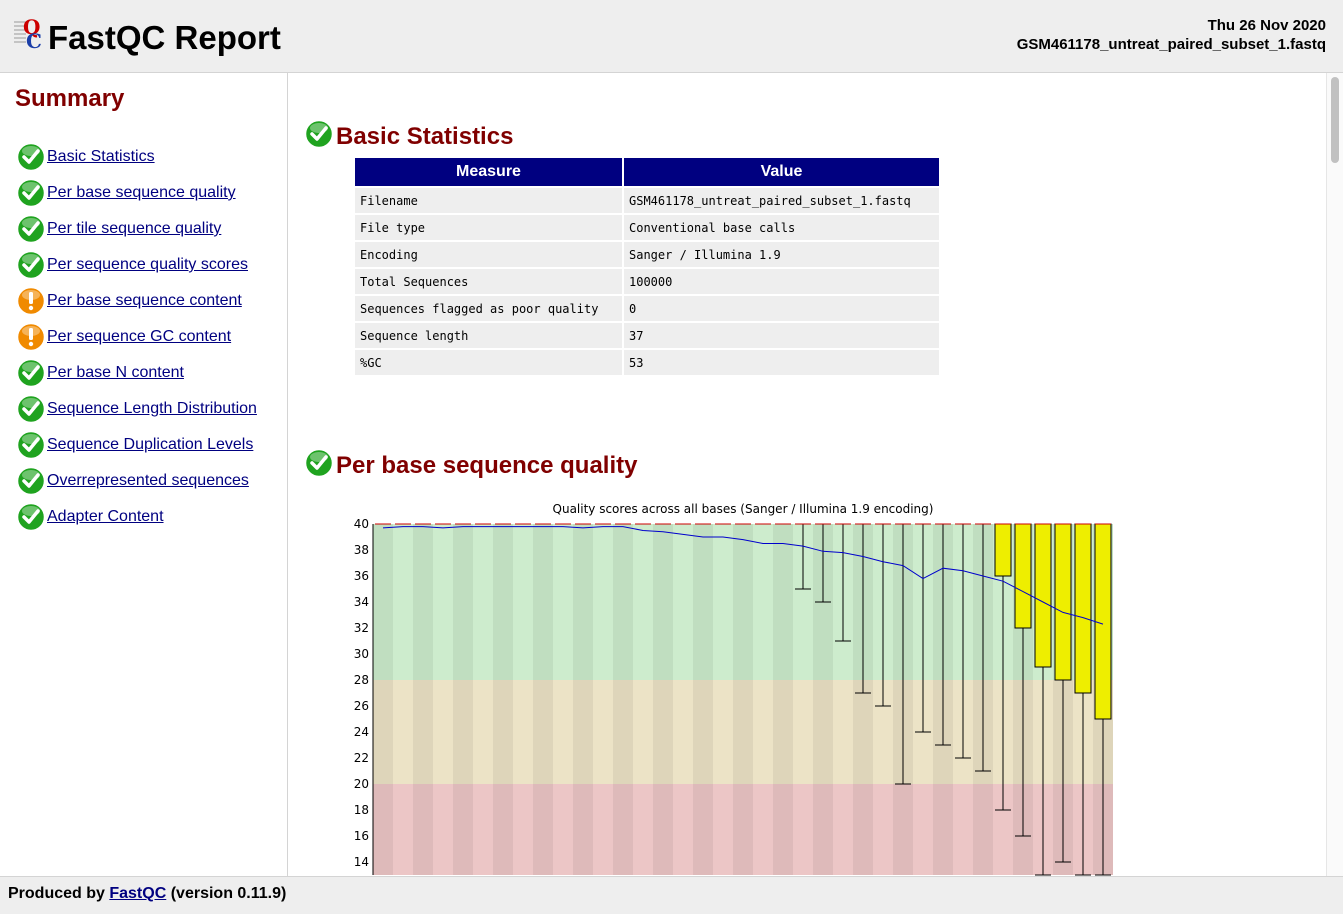  Describe the element at coordinates (361, 862) in the screenshot. I see `y-tick-label: 14` at that location.